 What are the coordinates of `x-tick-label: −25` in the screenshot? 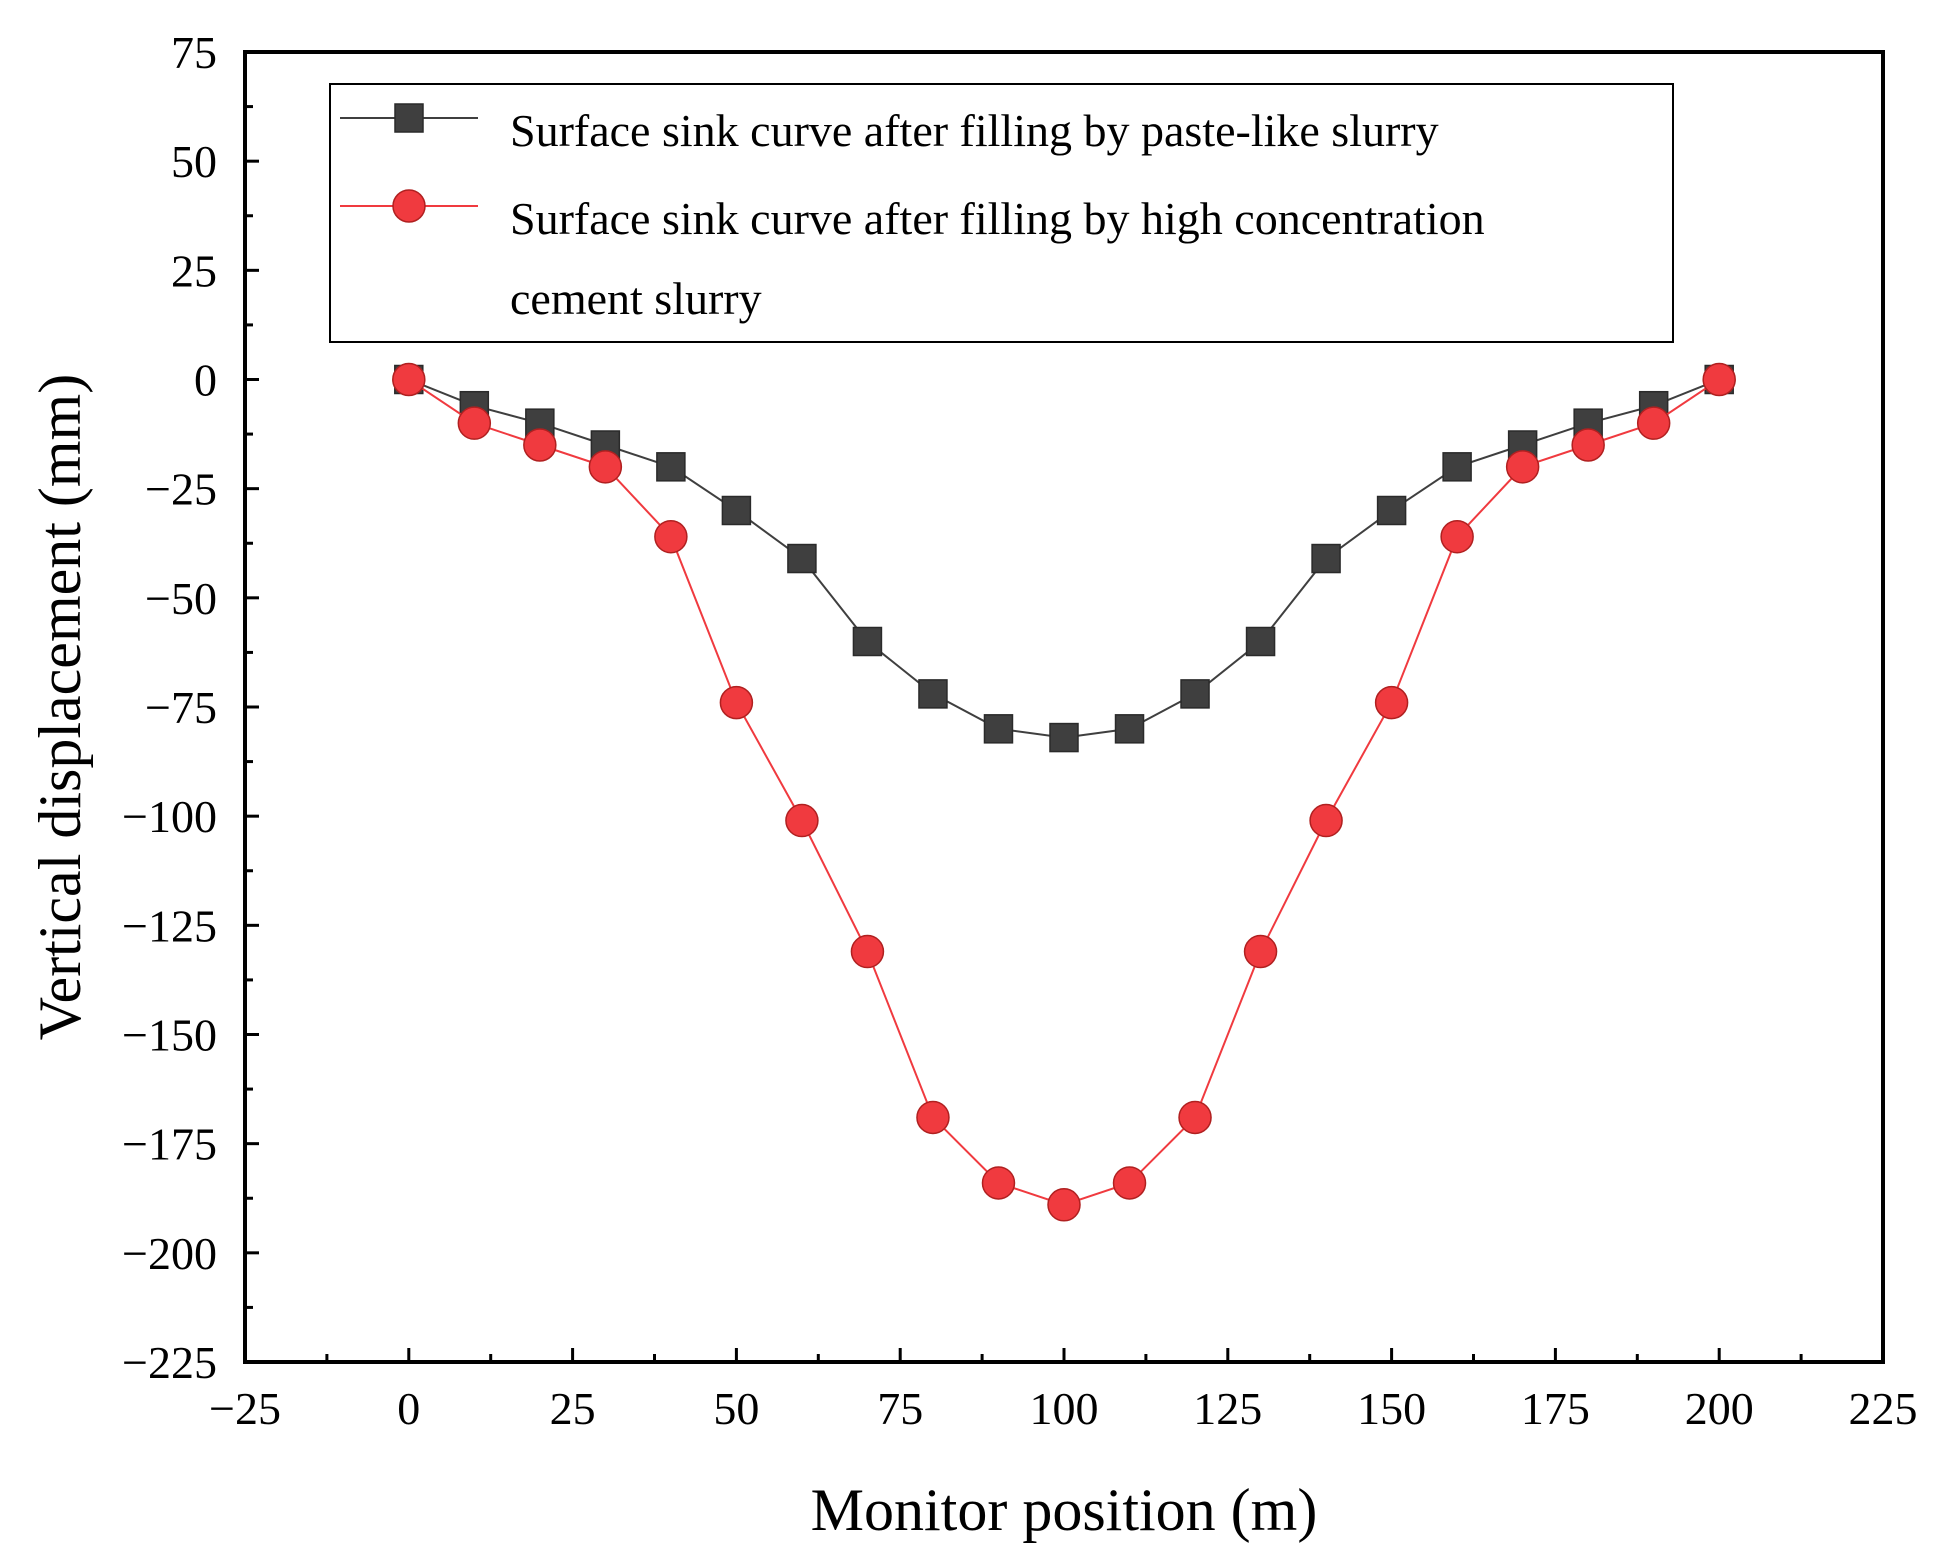 It's located at (245, 1408).